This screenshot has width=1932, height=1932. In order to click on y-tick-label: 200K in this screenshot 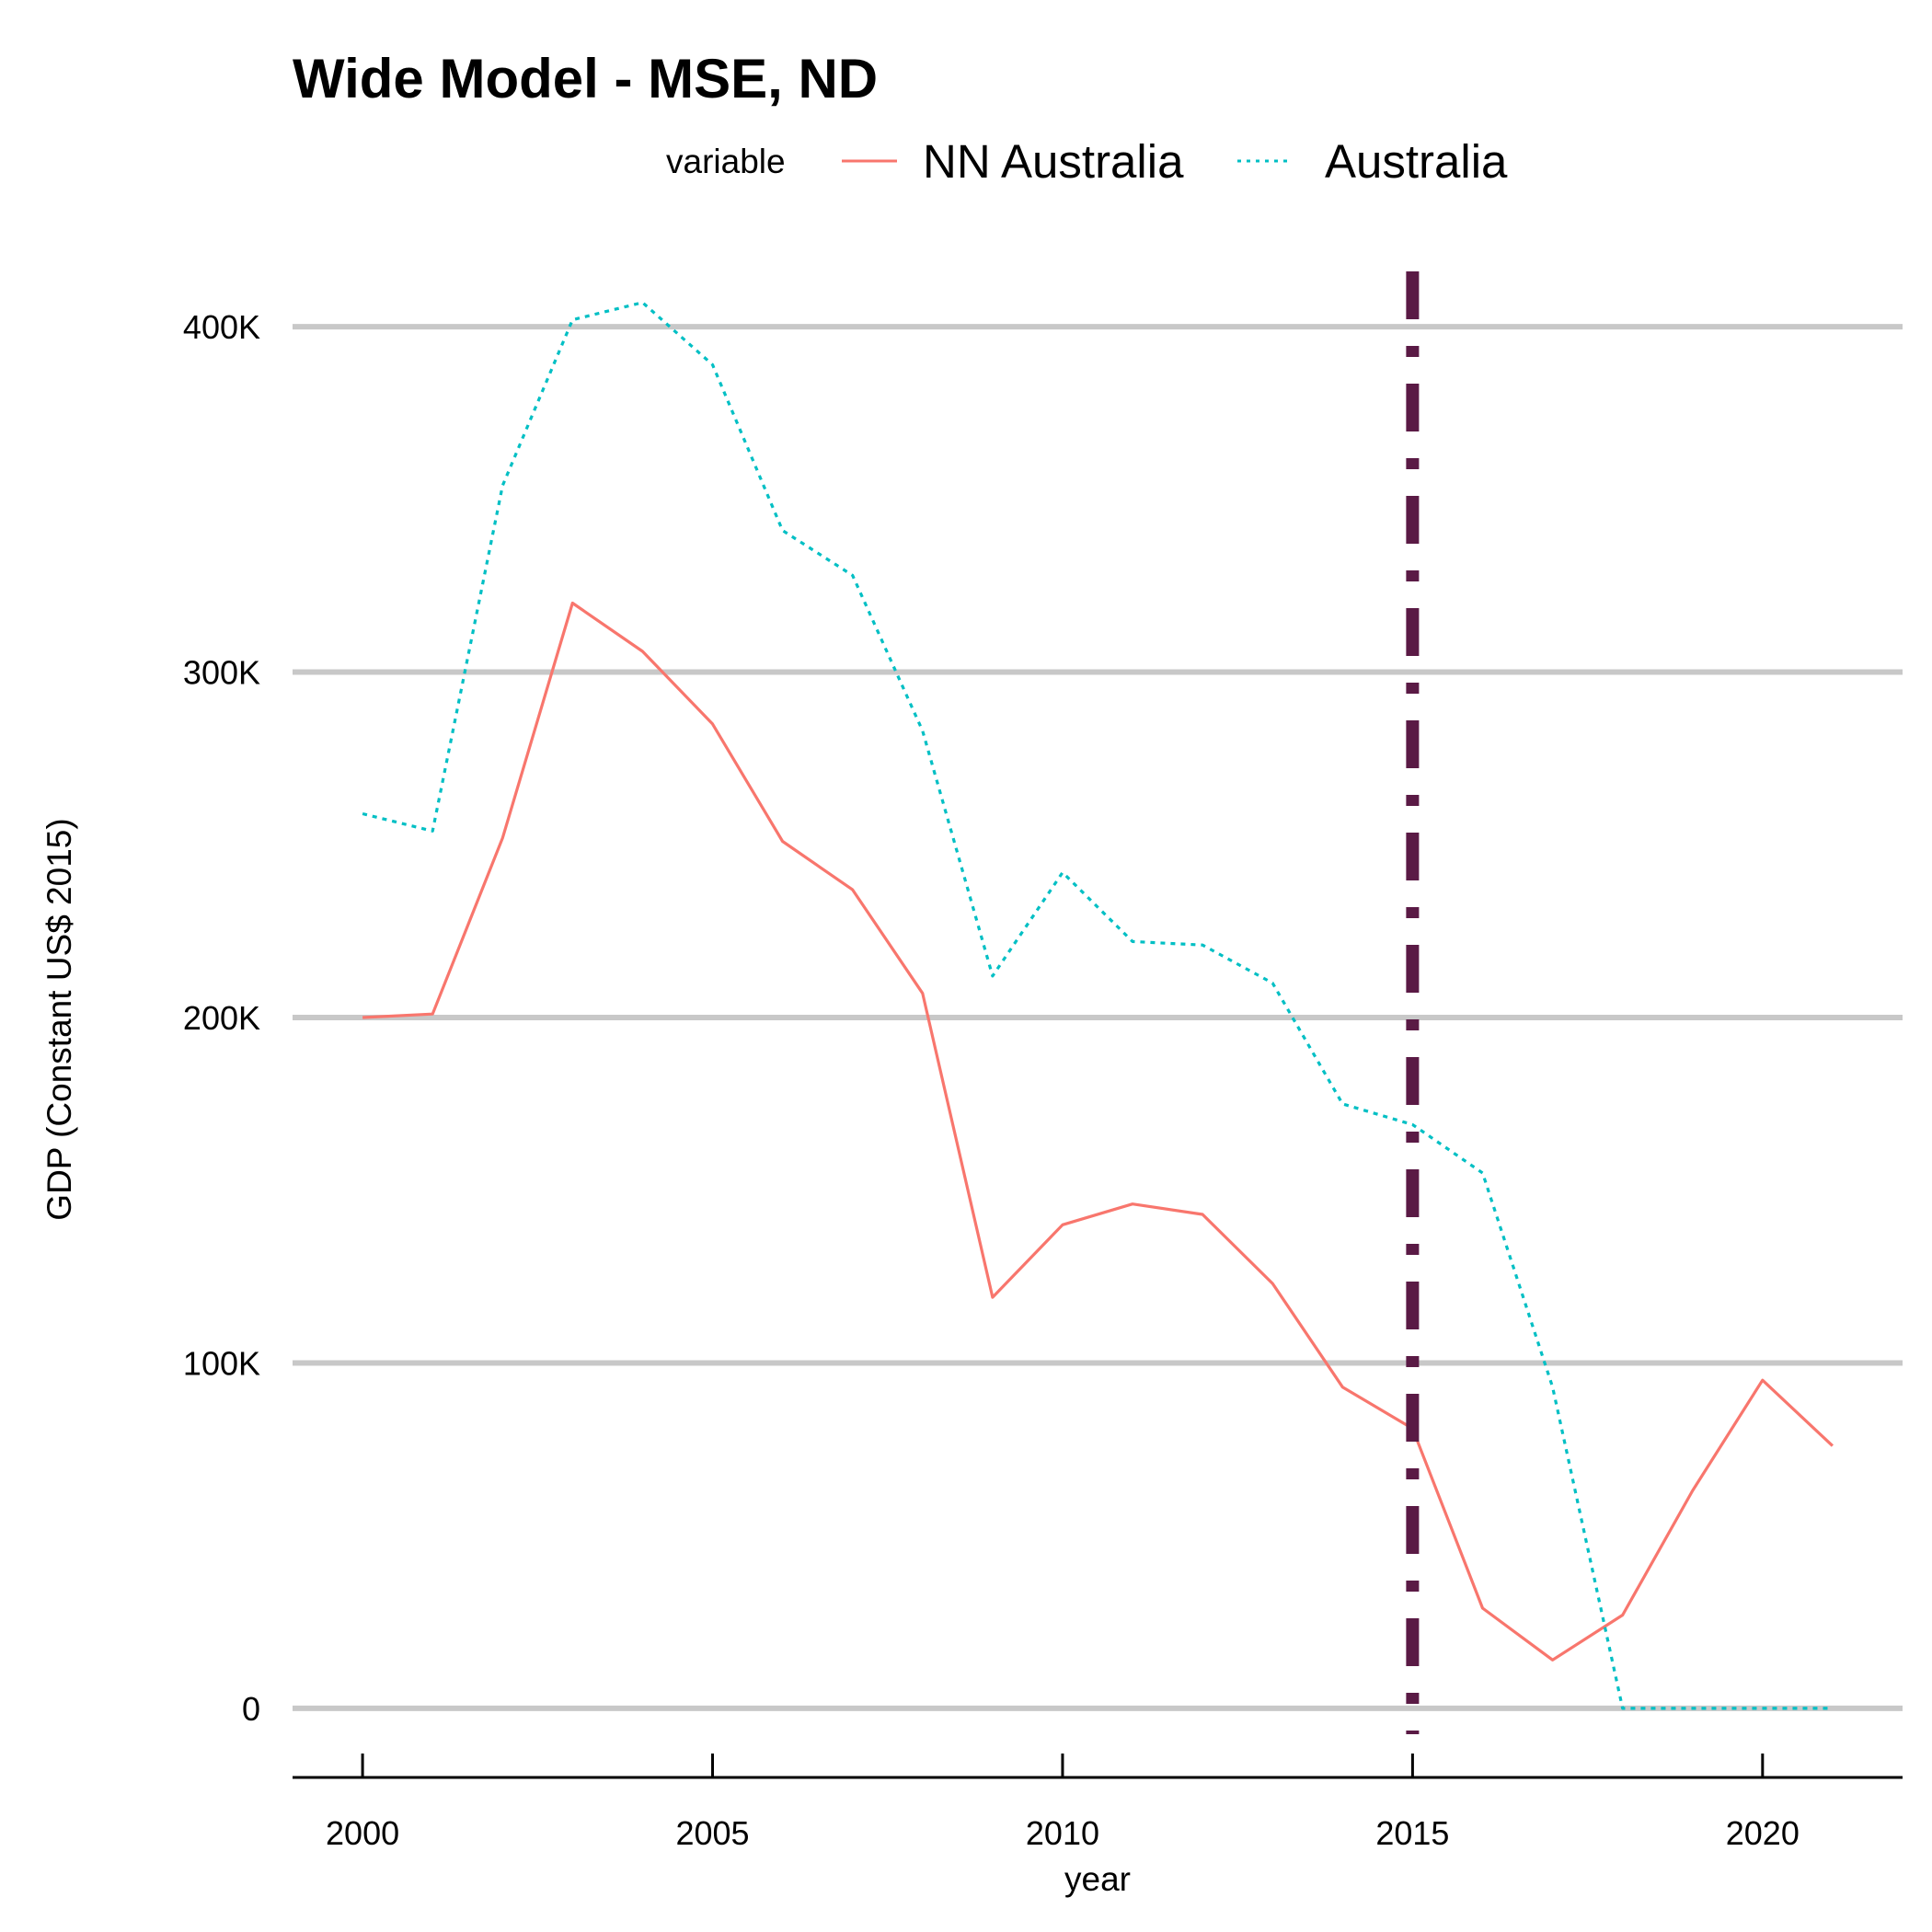, I will do `click(221, 1018)`.